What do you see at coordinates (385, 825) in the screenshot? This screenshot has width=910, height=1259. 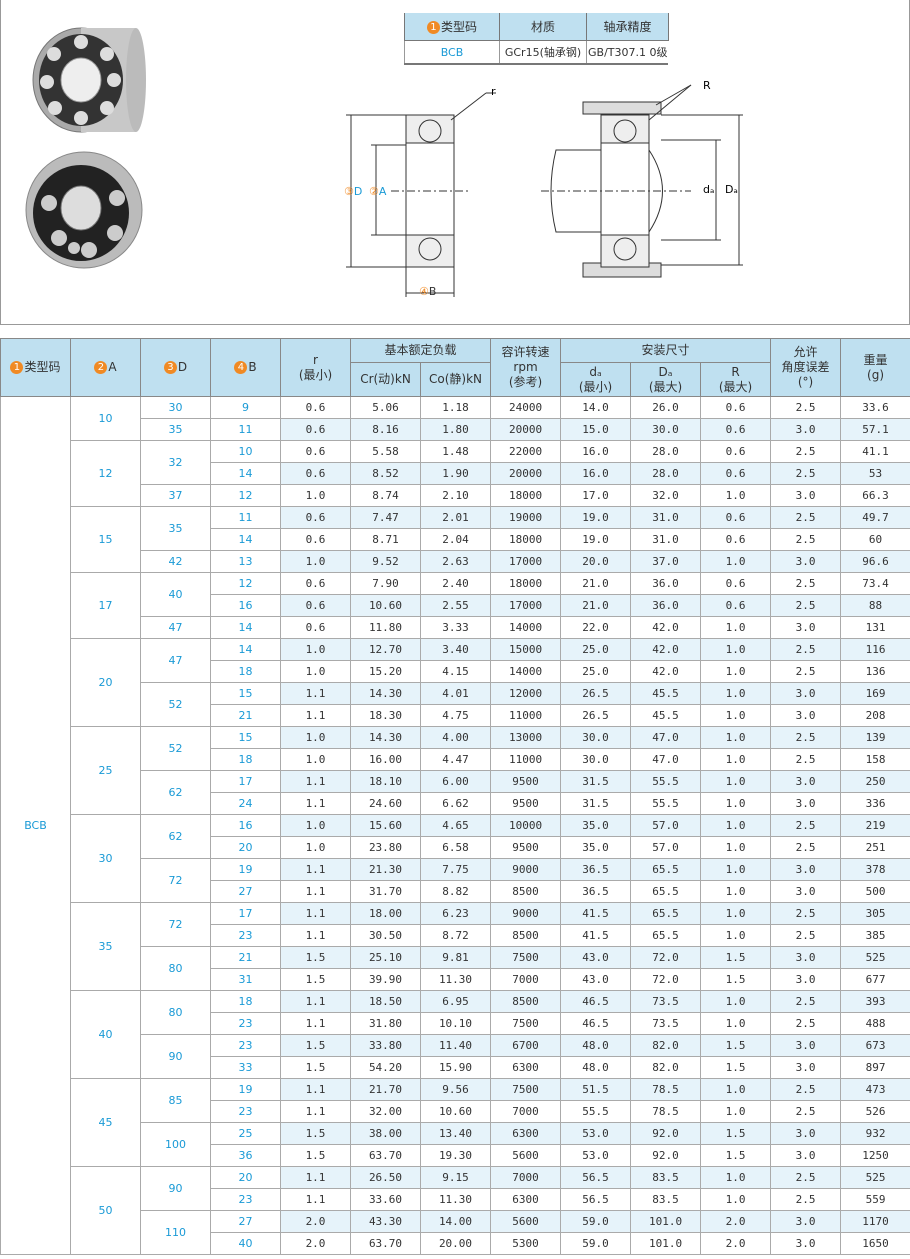 I see `cell-cr: 15.60` at bounding box center [385, 825].